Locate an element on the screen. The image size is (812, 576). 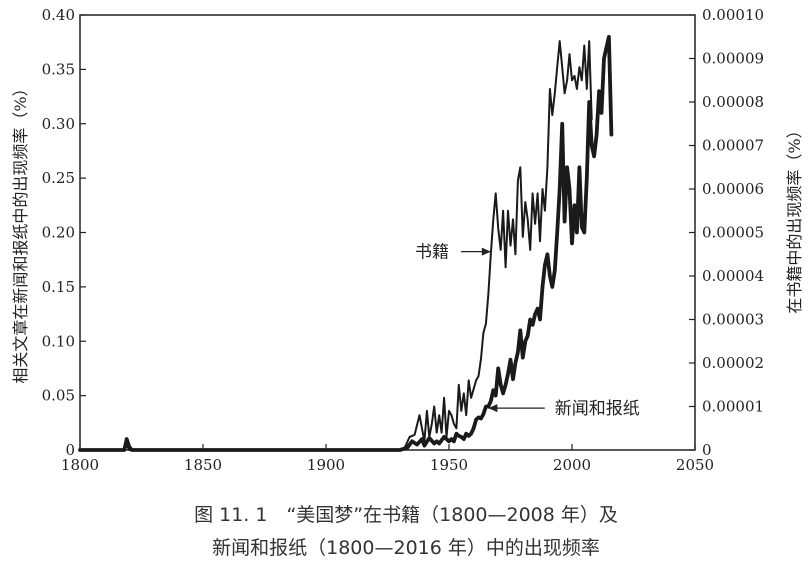
y-right-tick-label: 0.00002 is located at coordinates (733, 363).